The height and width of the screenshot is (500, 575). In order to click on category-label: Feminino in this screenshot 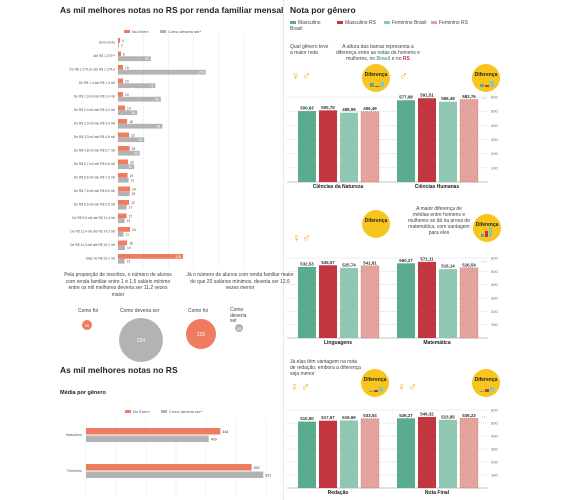, I will do `click(74, 471)`.